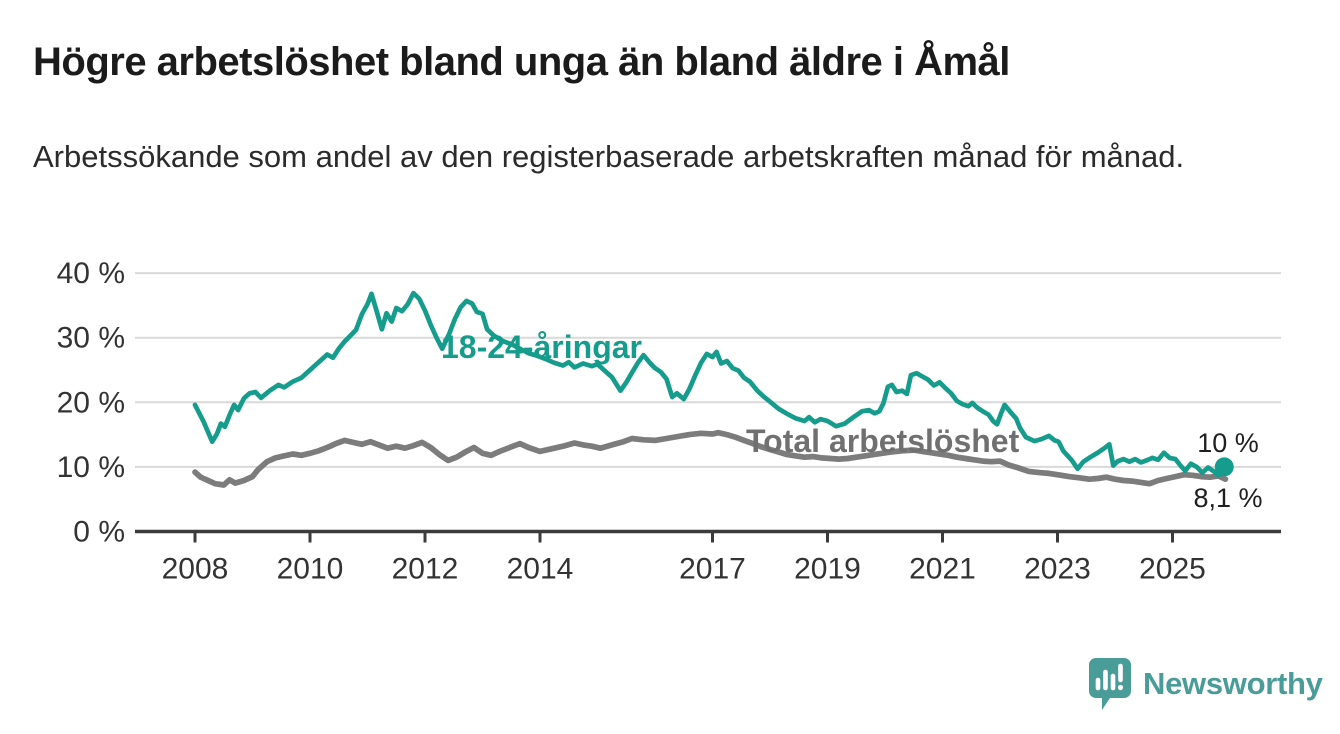 This screenshot has width=1340, height=734. Describe the element at coordinates (1233, 683) in the screenshot. I see `newsworthy-logo-text: Newsworthy` at that location.